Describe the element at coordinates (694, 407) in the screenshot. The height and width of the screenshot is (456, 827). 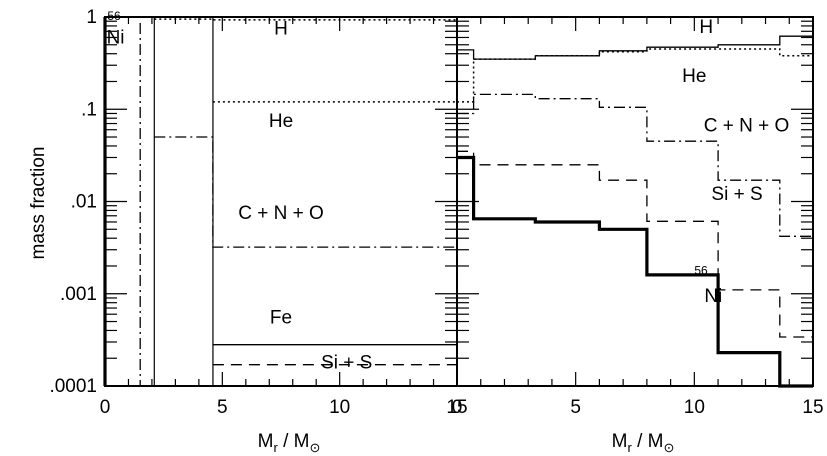
I see `right-x-tick-label: 10` at that location.